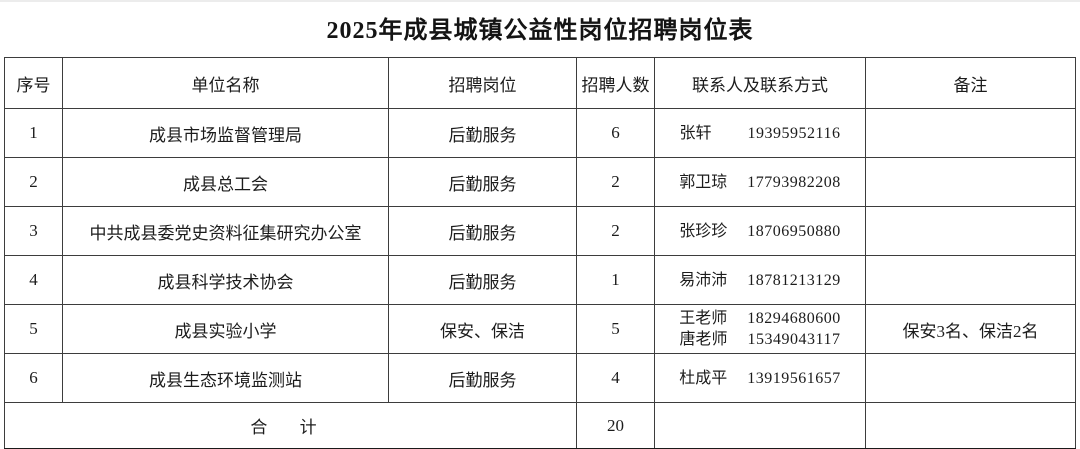 The height and width of the screenshot is (449, 1080). I want to click on contact-phone: 18781213129, so click(794, 280).